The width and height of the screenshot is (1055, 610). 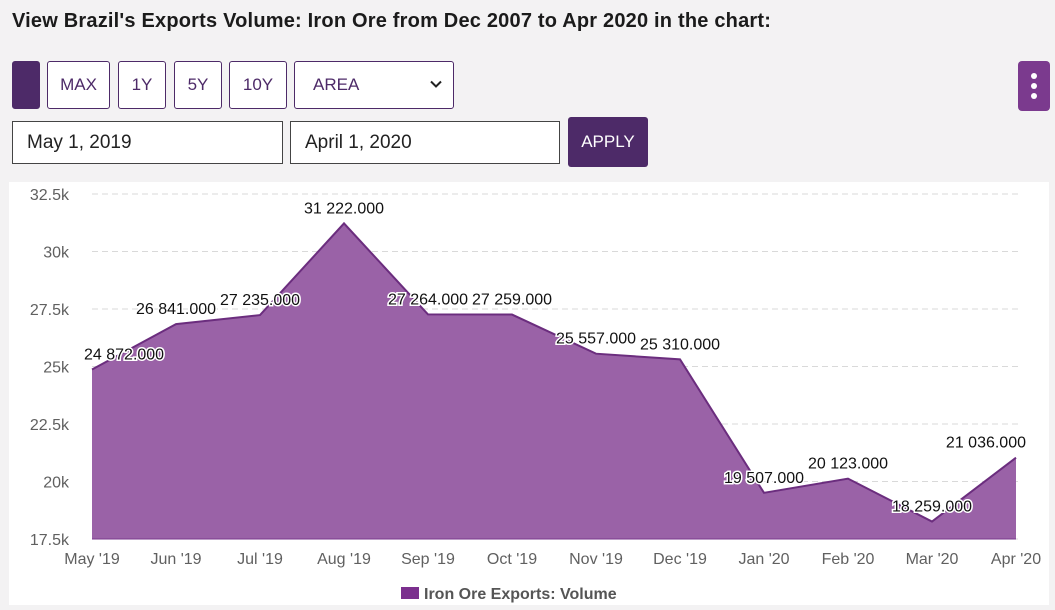 What do you see at coordinates (50, 425) in the screenshot?
I see `y-tick-label: 22.5k` at bounding box center [50, 425].